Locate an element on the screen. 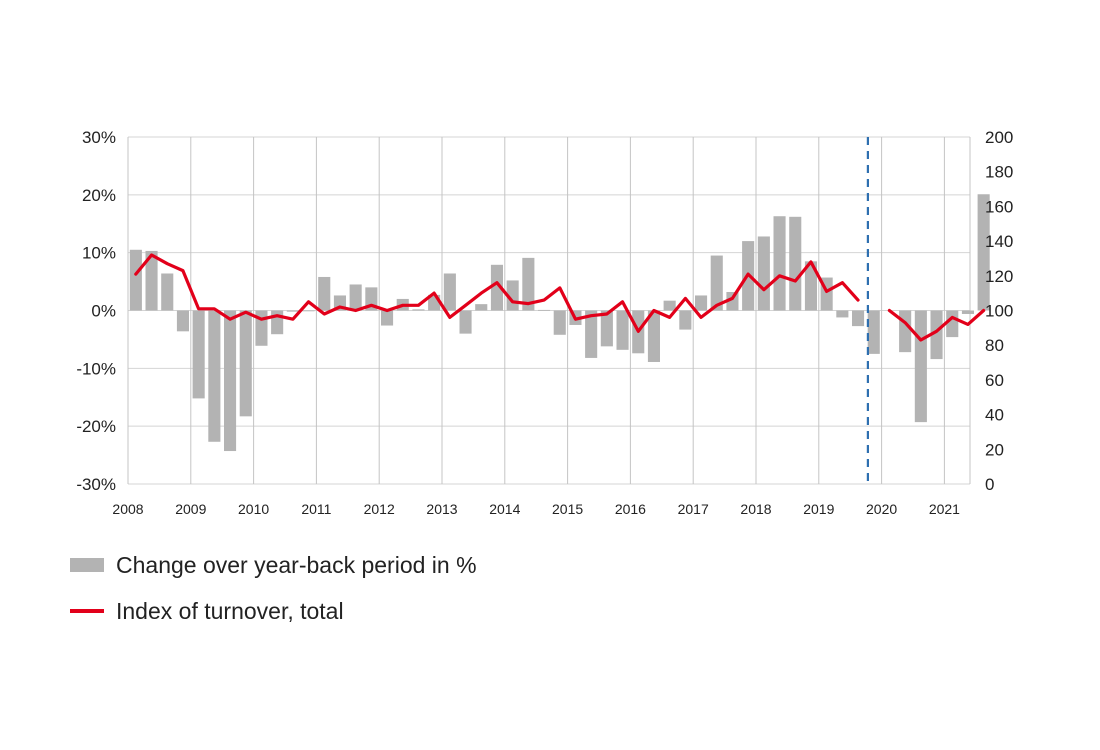  legend-item-bars: Change over year-back period in % is located at coordinates (273, 565).